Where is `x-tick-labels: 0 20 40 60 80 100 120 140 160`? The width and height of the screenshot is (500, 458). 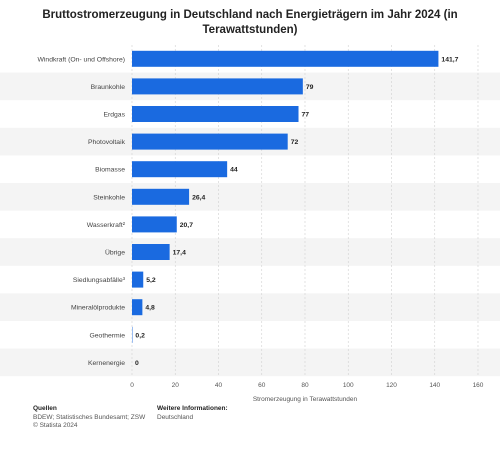
x-tick-labels: 0 20 40 60 80 100 120 140 160 is located at coordinates (307, 385).